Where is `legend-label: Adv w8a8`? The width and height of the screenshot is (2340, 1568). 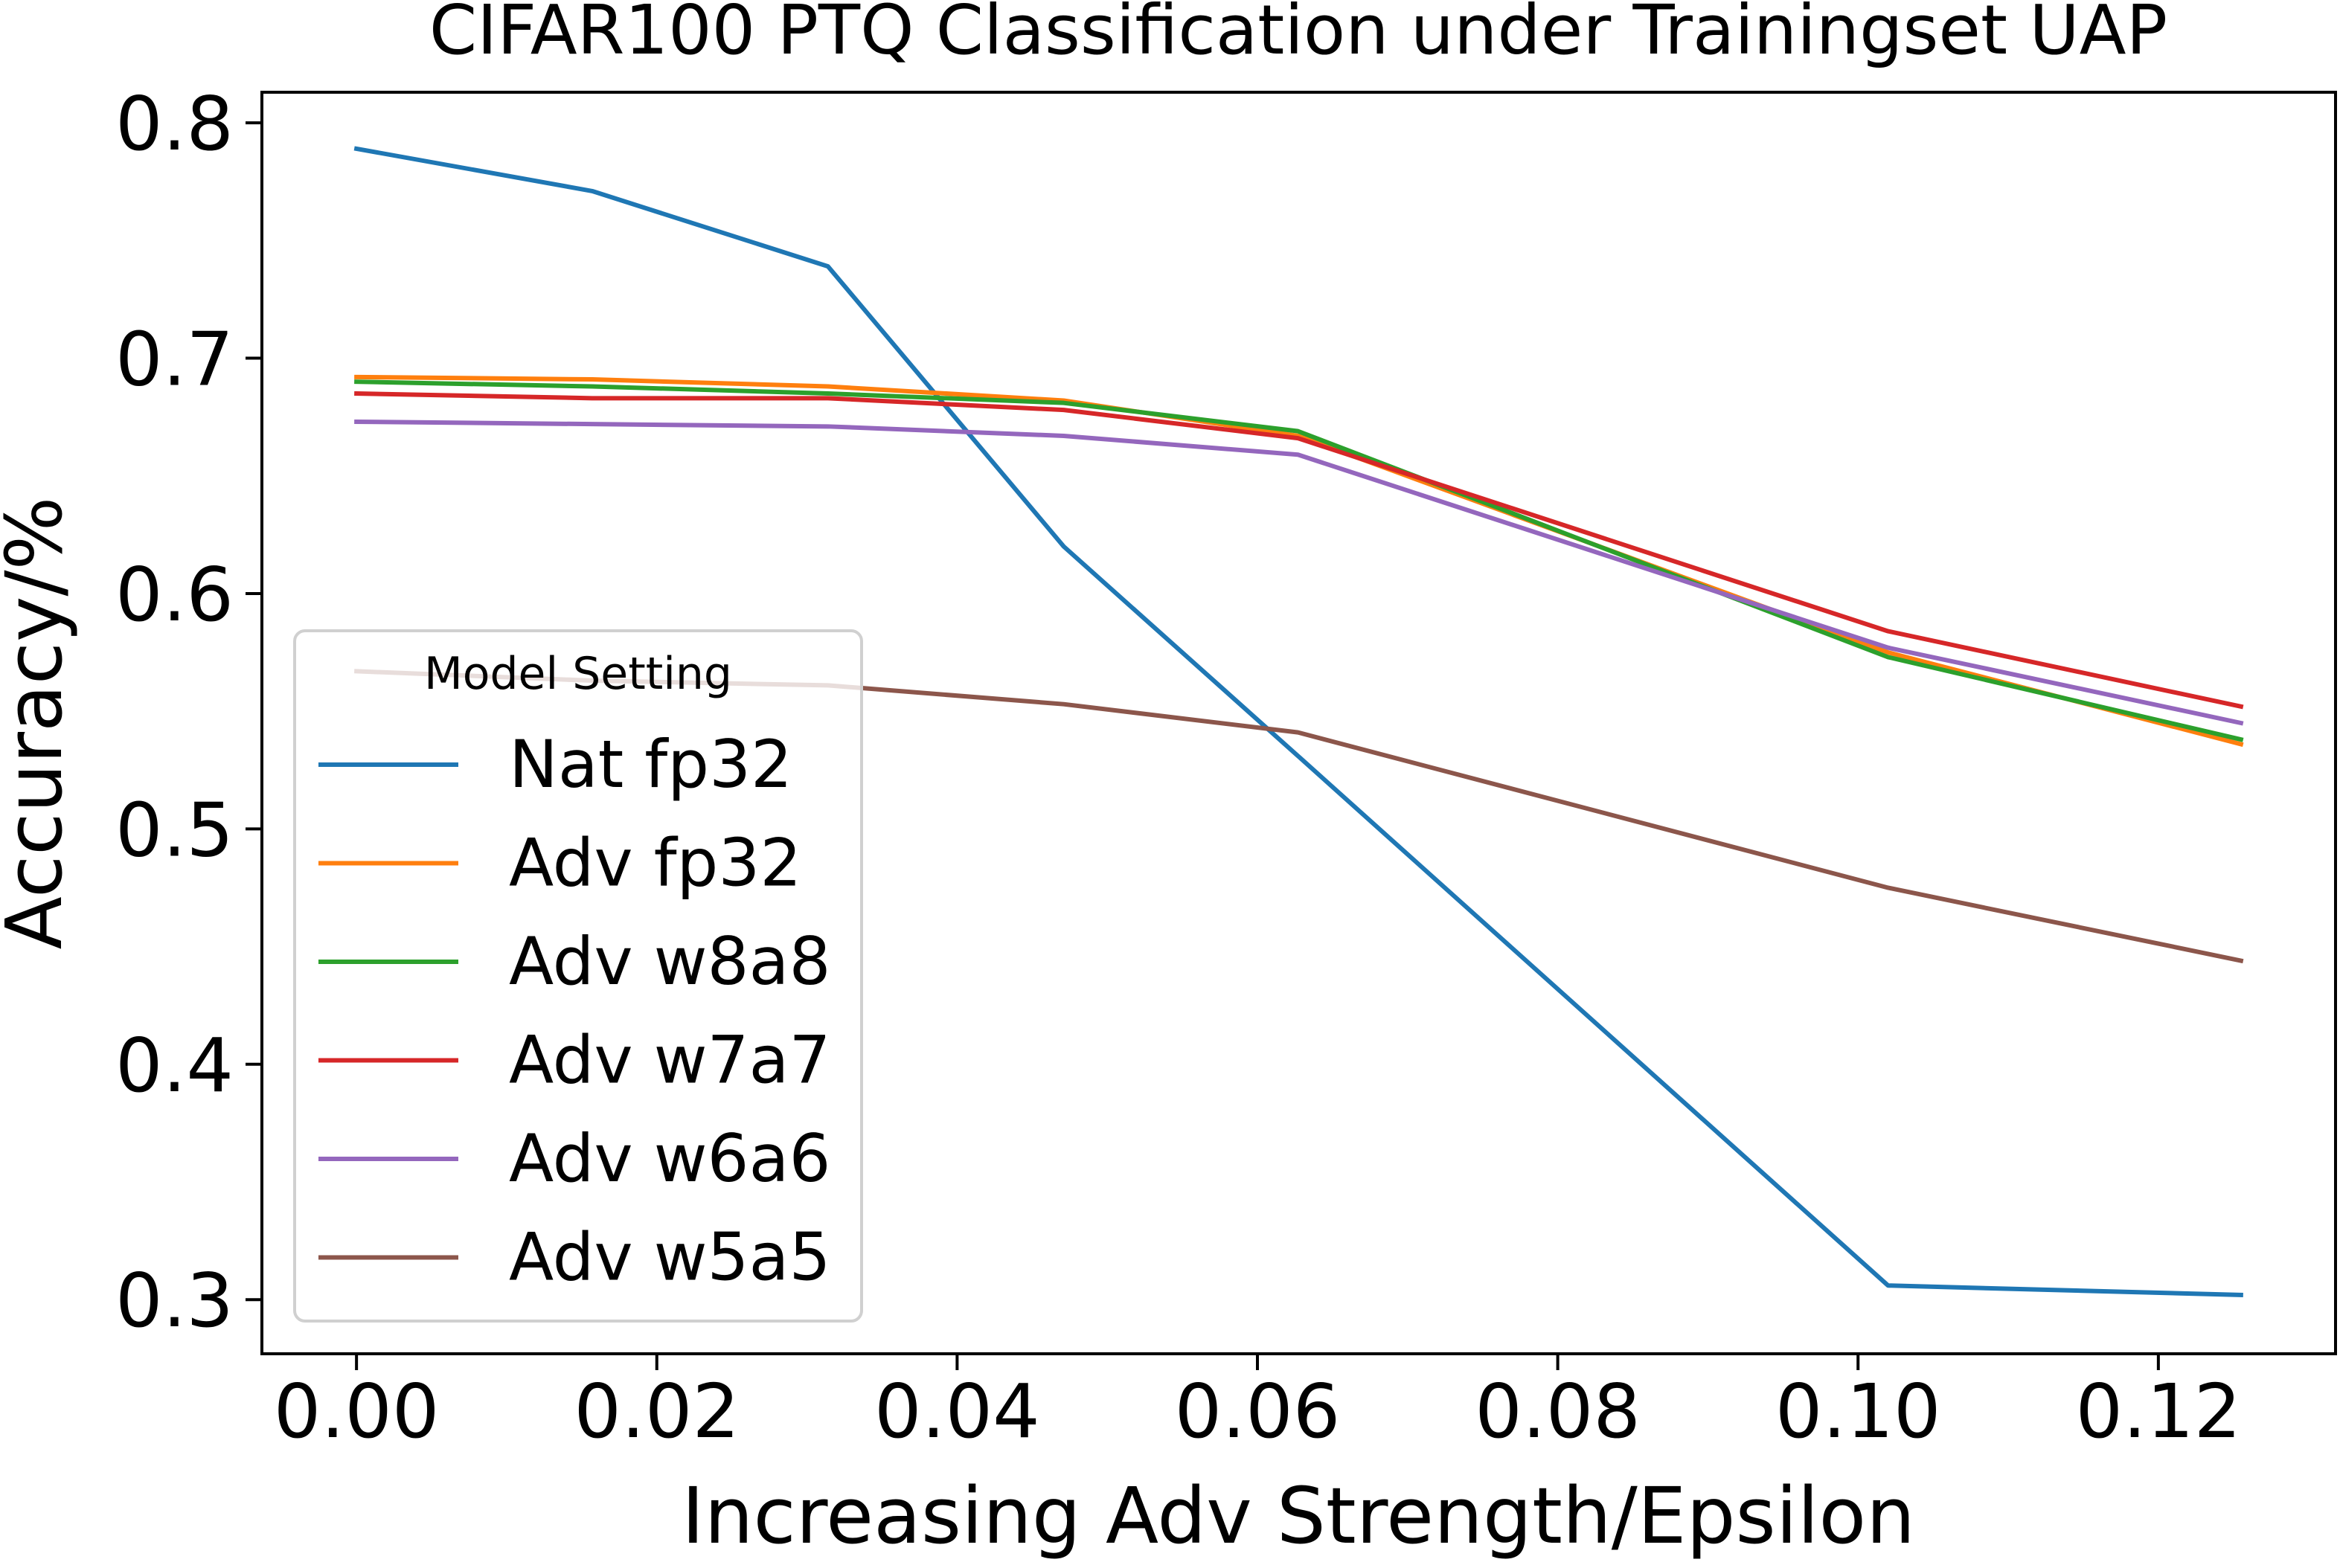
legend-label: Adv w8a8 is located at coordinates (670, 961).